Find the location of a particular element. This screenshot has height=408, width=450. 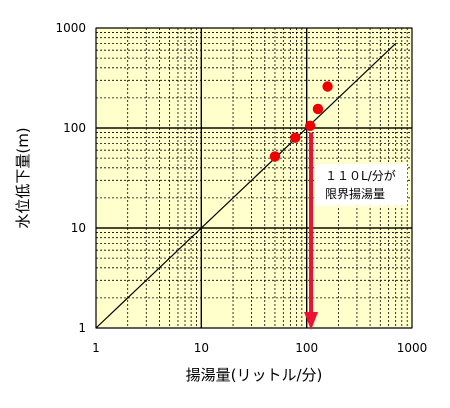

annotation-line-1: １１０L/分が is located at coordinates (360, 175).